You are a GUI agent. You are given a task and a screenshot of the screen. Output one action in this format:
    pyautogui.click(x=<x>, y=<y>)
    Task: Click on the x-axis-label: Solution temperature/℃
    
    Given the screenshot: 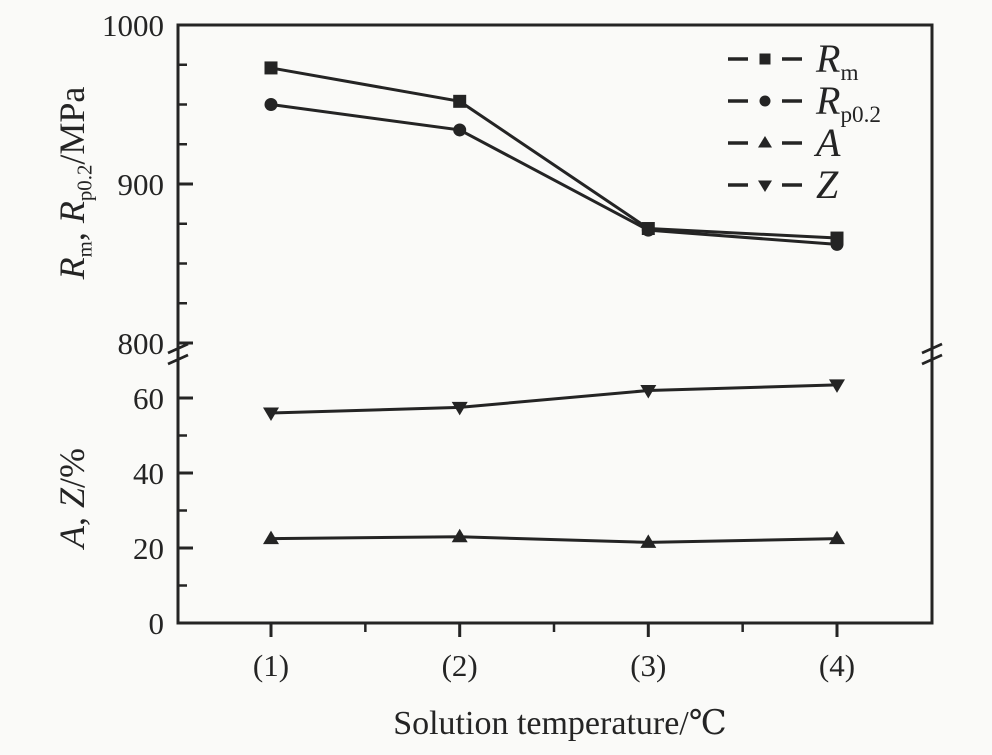 What is the action you would take?
    pyautogui.click(x=560, y=723)
    